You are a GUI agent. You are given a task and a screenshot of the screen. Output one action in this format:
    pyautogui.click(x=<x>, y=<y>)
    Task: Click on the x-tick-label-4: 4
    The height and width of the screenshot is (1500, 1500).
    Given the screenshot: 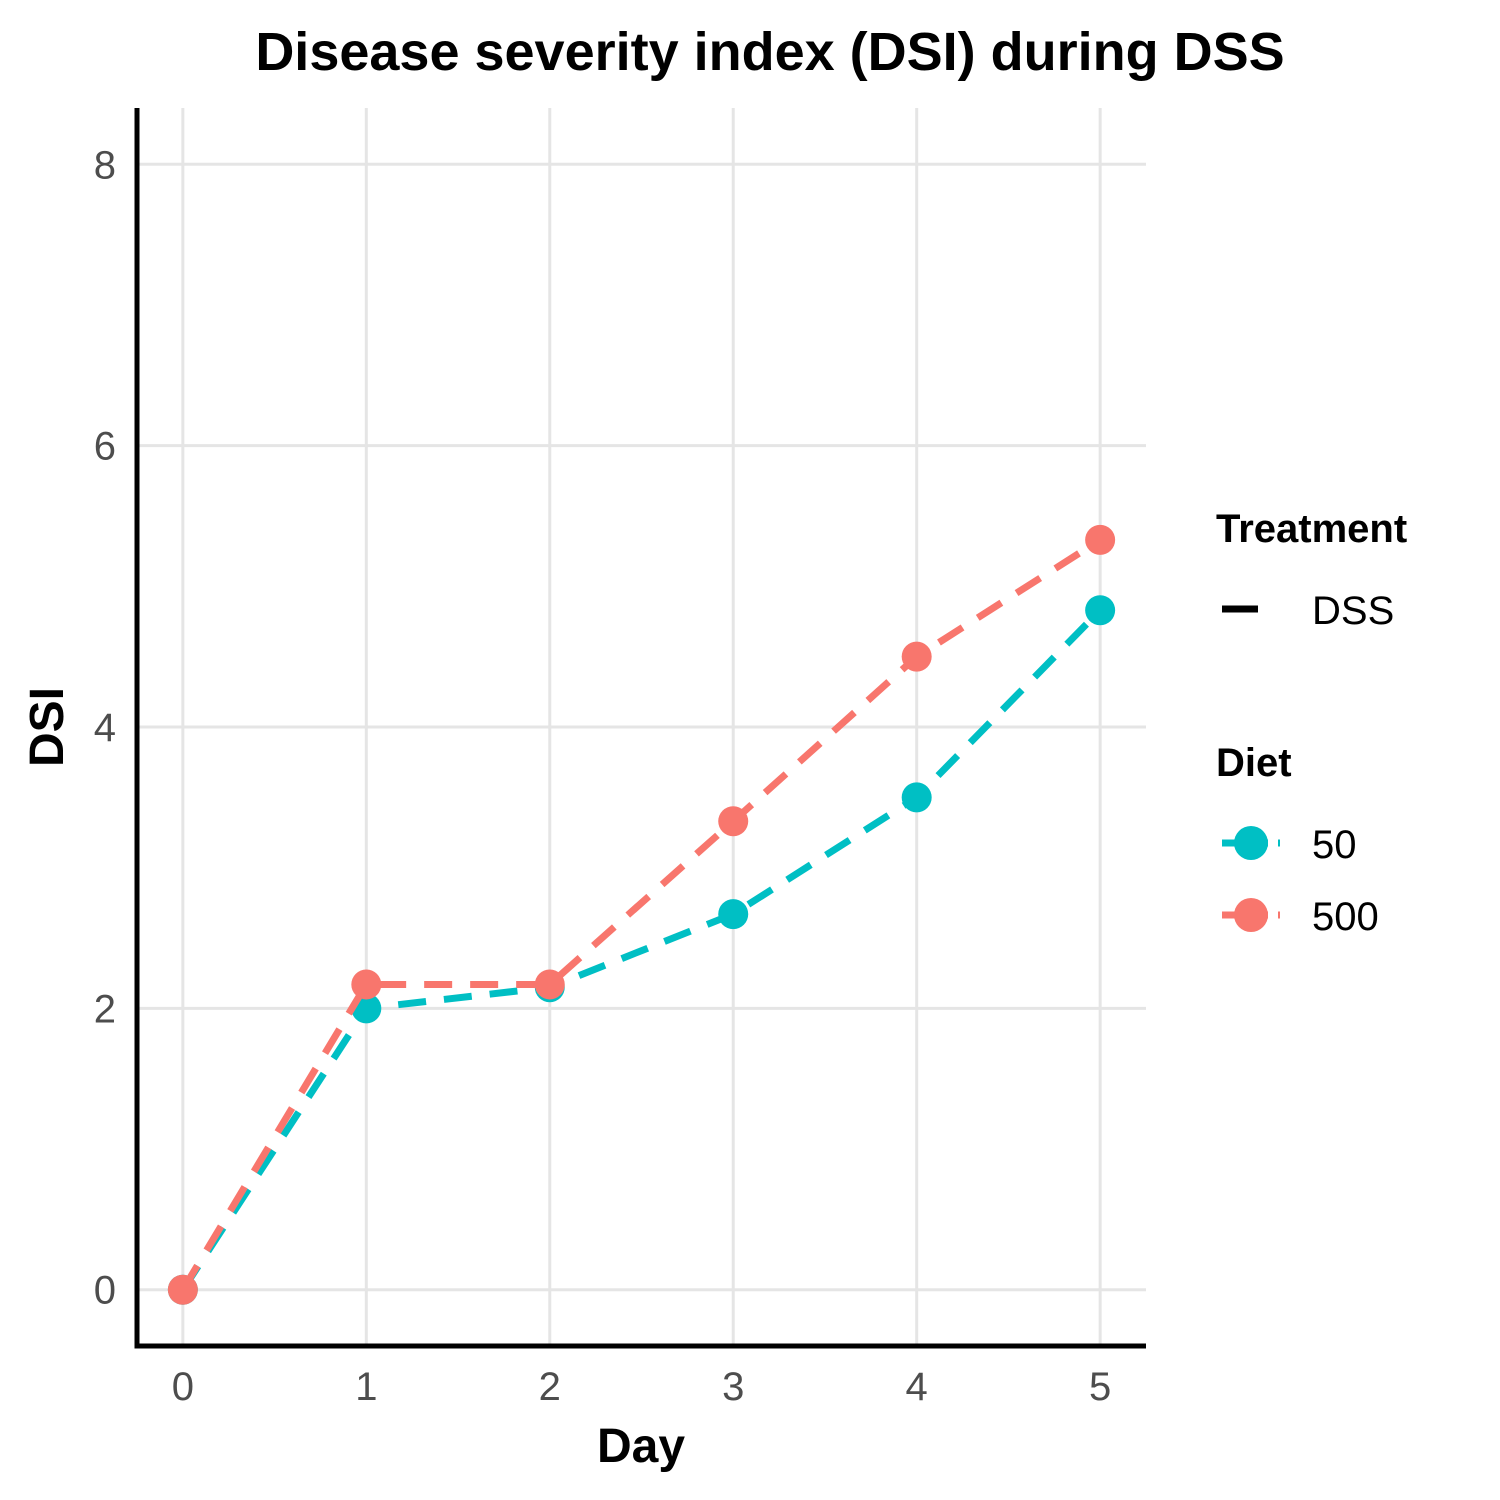 What is the action you would take?
    pyautogui.click(x=917, y=1387)
    